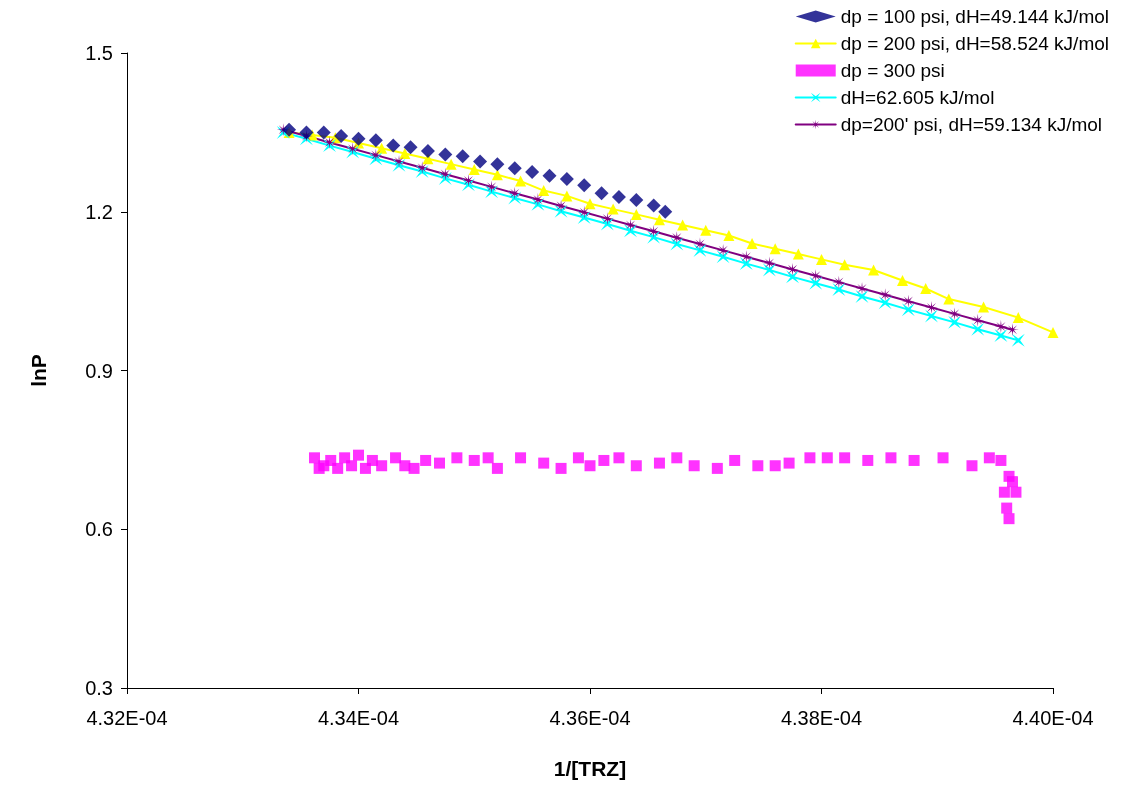  What do you see at coordinates (99, 211) in the screenshot?
I see `y-tick-label: 1.2` at bounding box center [99, 211].